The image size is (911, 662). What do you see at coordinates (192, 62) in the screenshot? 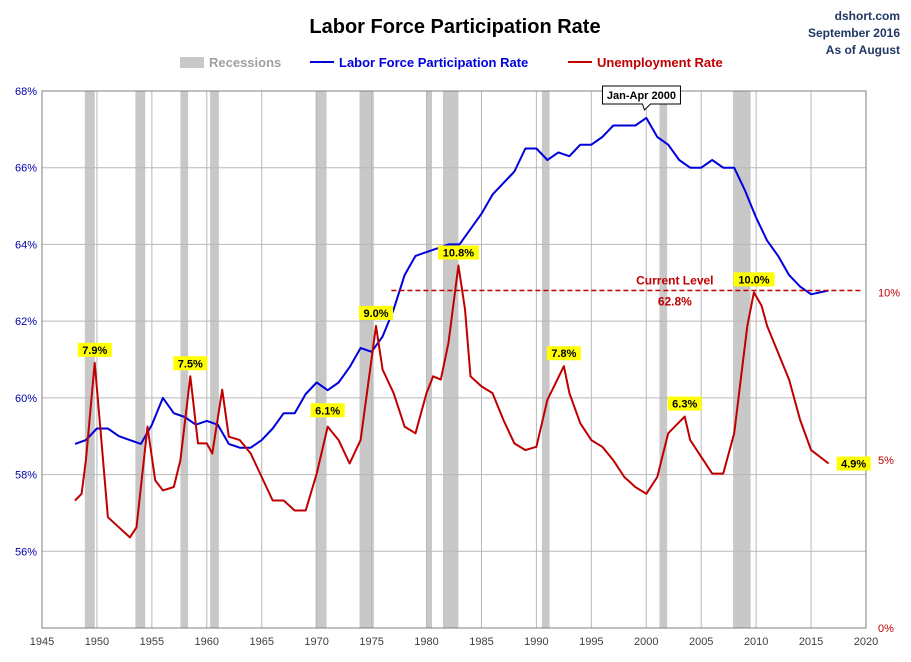
I see `legend-recession-swatch` at bounding box center [192, 62].